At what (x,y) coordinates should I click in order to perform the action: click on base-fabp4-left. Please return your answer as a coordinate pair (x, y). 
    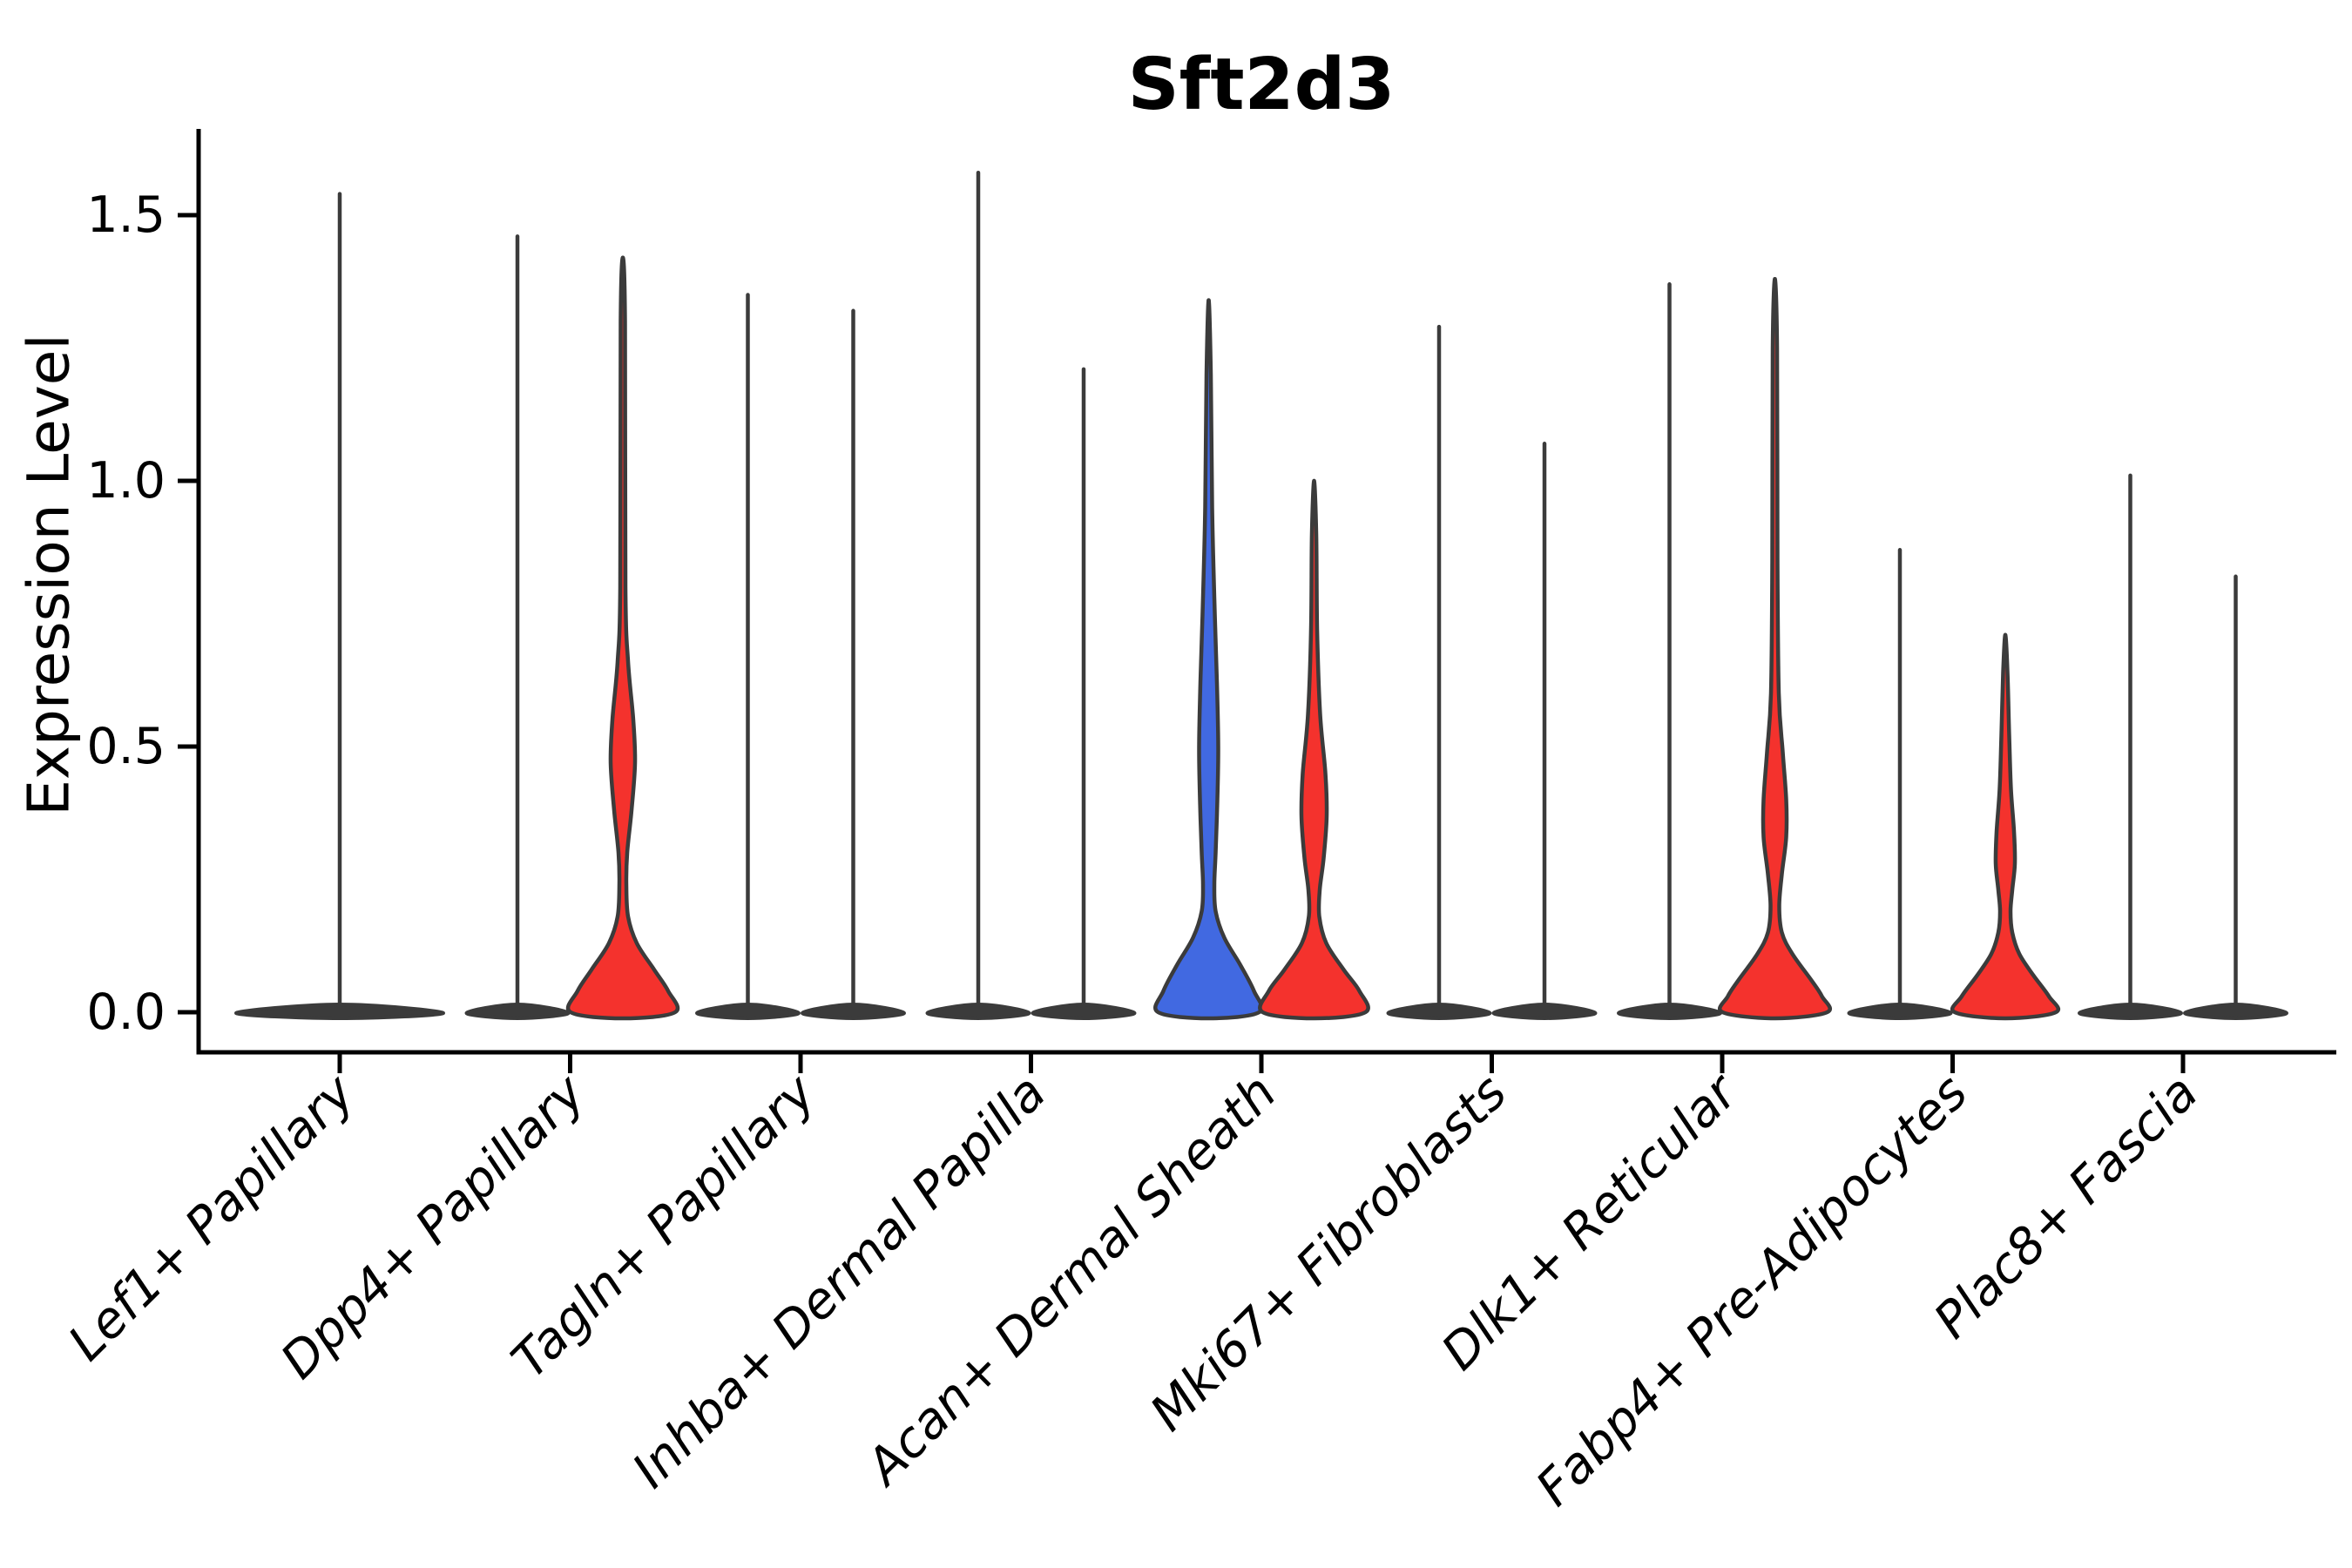
    Looking at the image, I should click on (1900, 1012).